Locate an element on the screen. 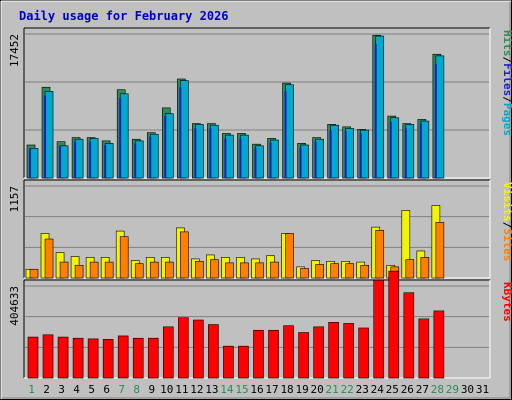 Image resolution: width=512 pixels, height=400 pixels. x-label-day-19: 19 is located at coordinates (301, 389).